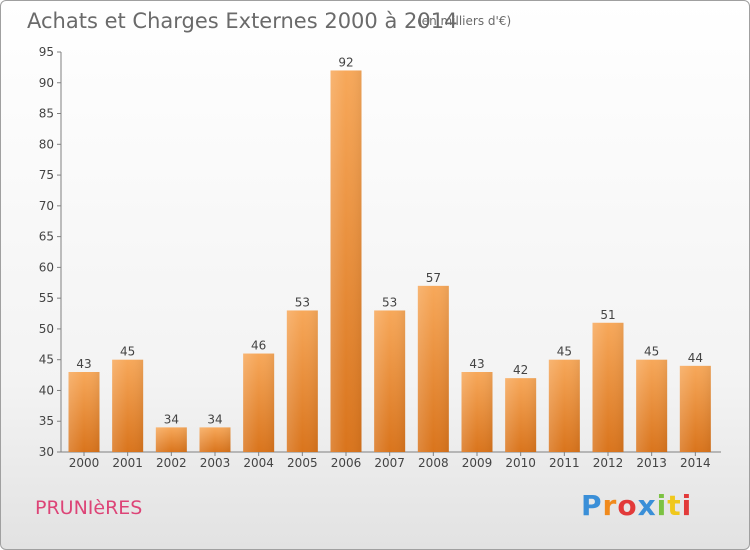 This screenshot has width=750, height=550. What do you see at coordinates (89, 508) in the screenshot?
I see `town-name: PRUNIèRES` at bounding box center [89, 508].